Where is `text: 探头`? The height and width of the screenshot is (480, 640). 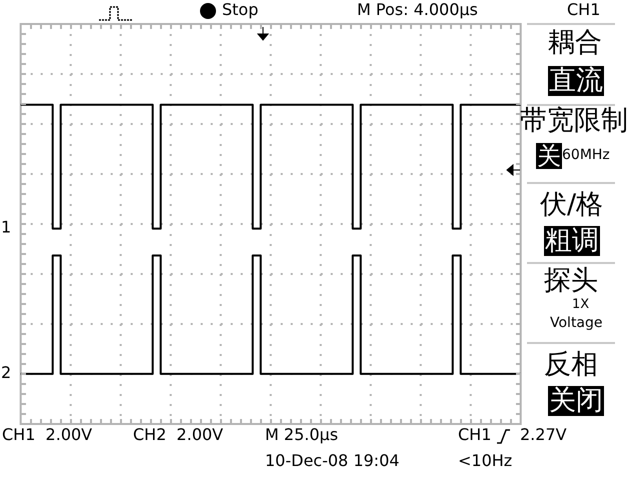
text: 探头 is located at coordinates (571, 280).